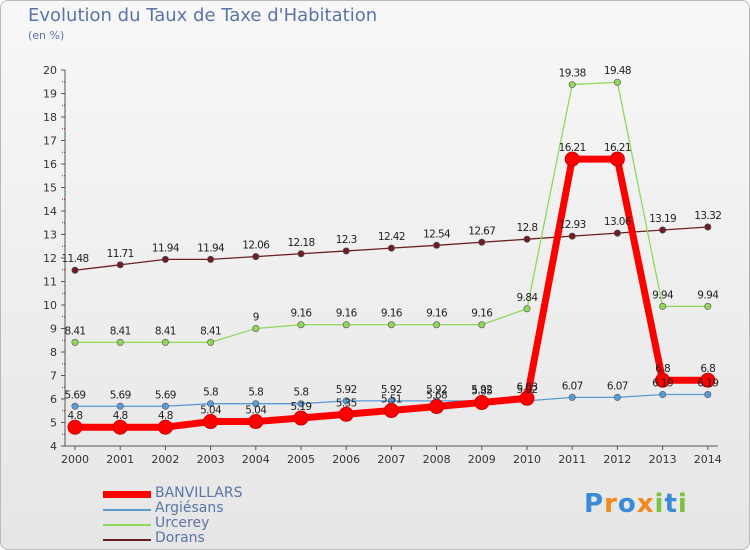  I want to click on data-label-banvillars: 5.68, so click(436, 396).